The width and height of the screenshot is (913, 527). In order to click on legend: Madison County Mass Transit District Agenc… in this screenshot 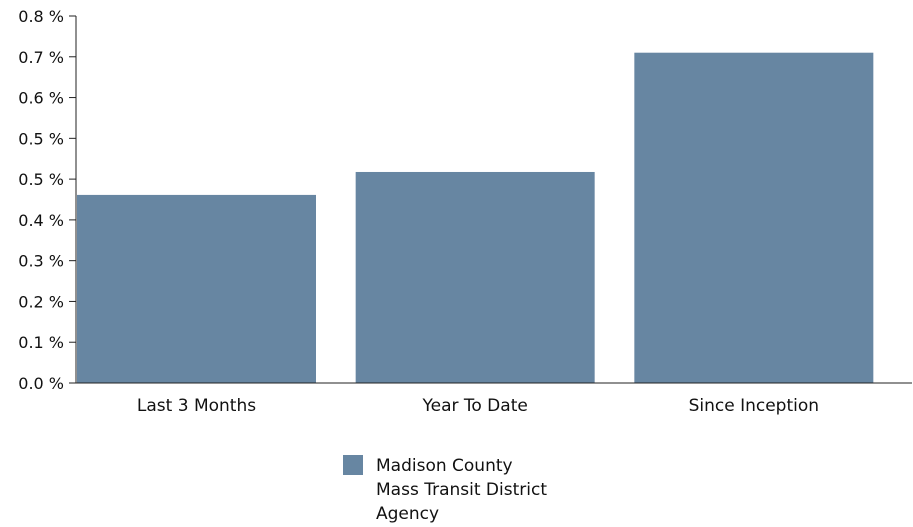, I will do `click(445, 489)`.